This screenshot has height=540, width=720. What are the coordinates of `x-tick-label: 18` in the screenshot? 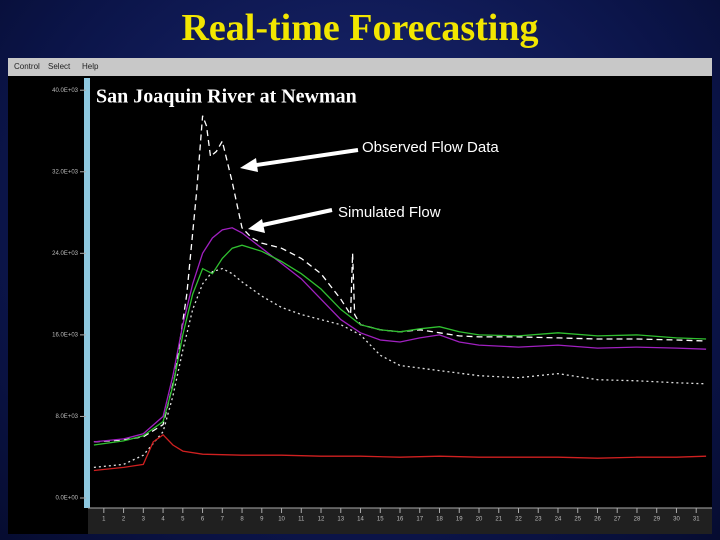 It's located at (439, 520).